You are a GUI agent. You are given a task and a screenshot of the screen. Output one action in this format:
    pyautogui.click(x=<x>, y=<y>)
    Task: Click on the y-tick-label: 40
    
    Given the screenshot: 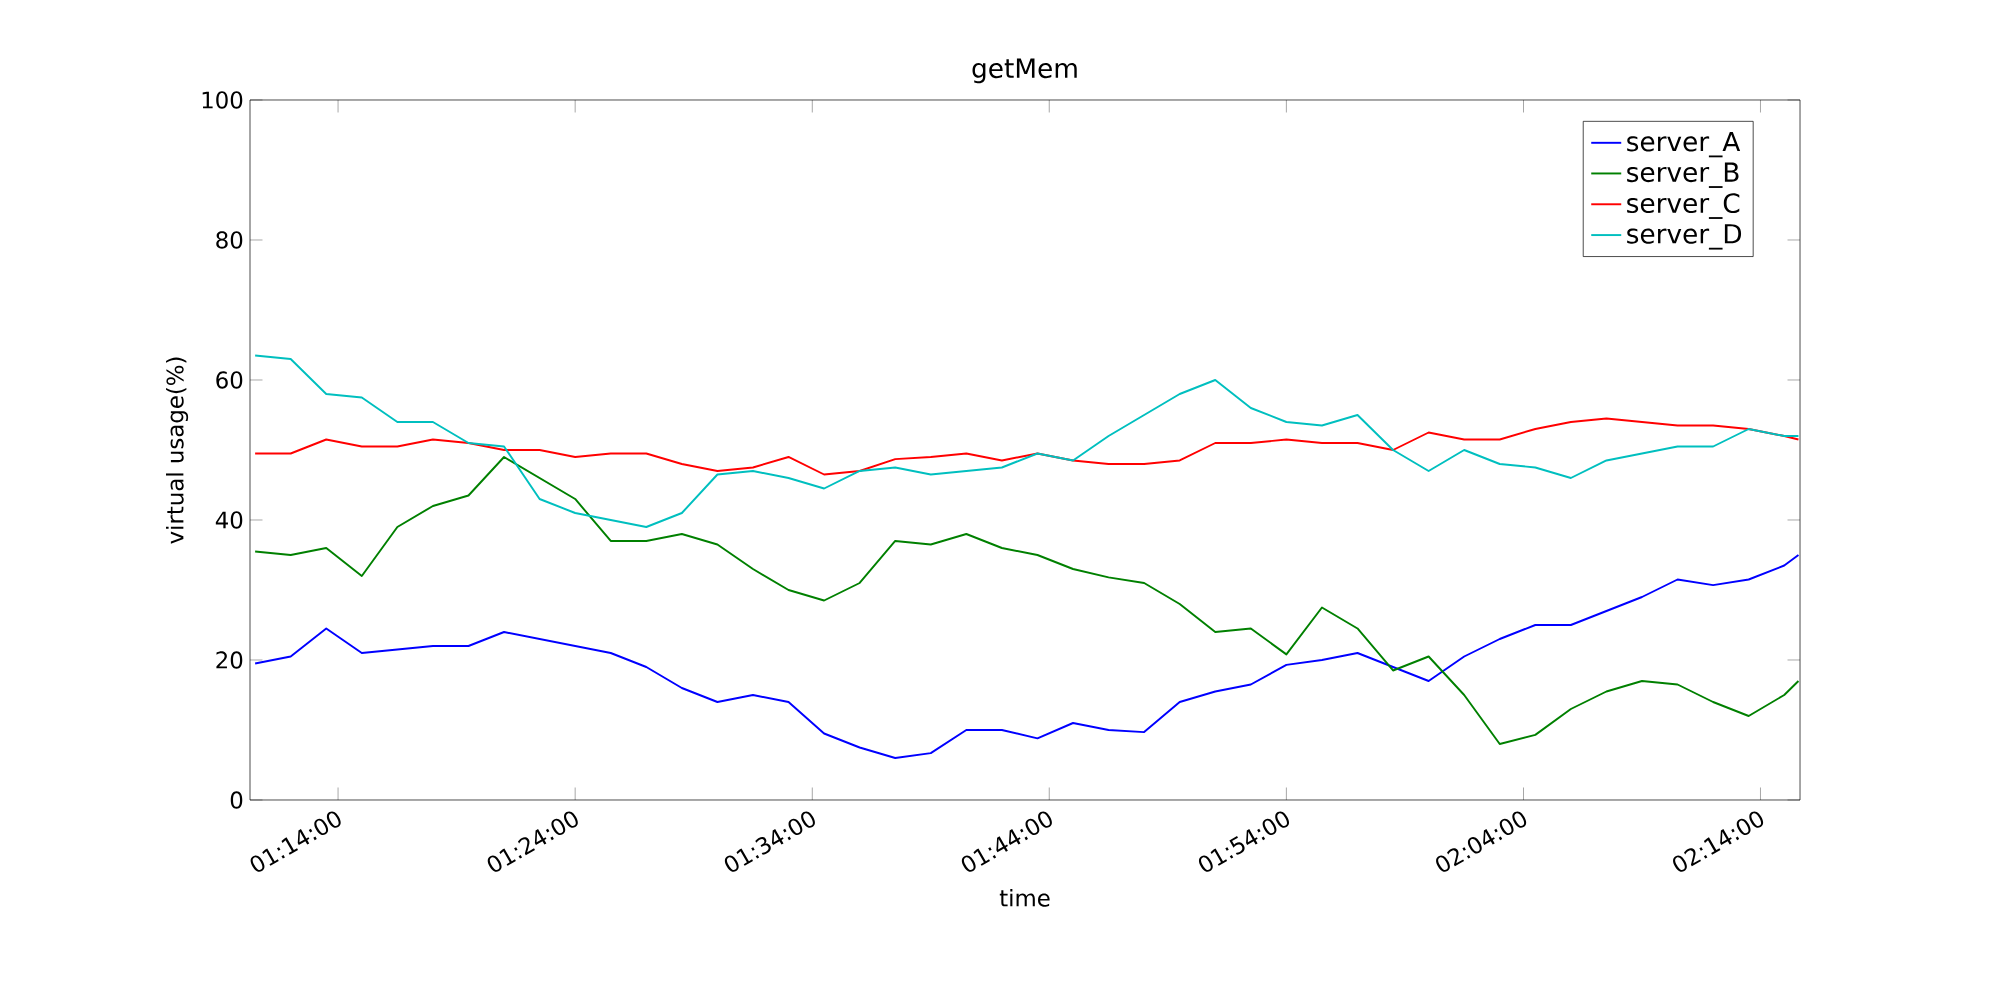 What is the action you would take?
    pyautogui.click(x=229, y=520)
    